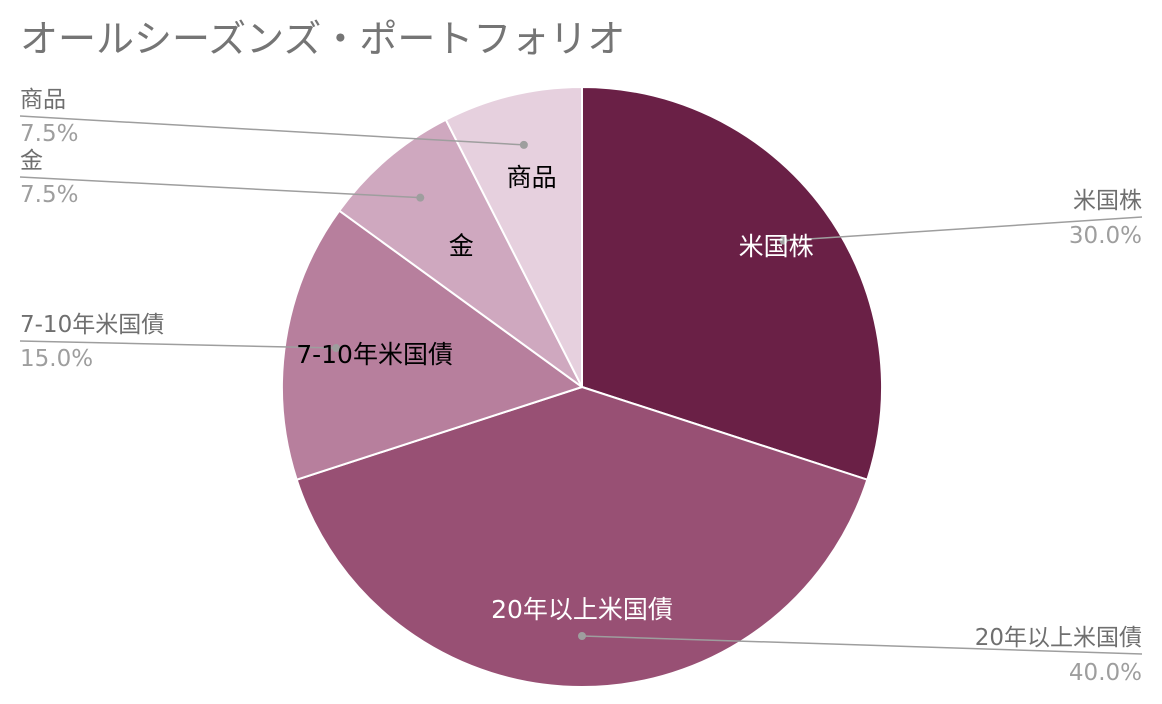  Describe the element at coordinates (56, 359) in the screenshot. I see `outside-label-percent: 15.0%` at that location.